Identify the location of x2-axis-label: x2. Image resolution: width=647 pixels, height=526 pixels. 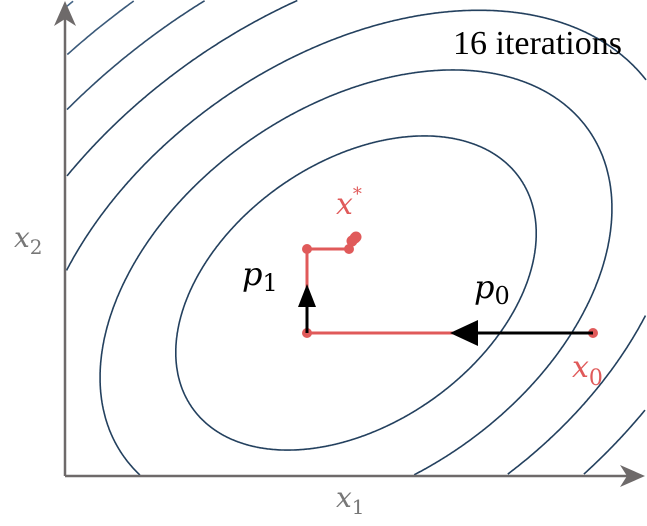
(28, 240).